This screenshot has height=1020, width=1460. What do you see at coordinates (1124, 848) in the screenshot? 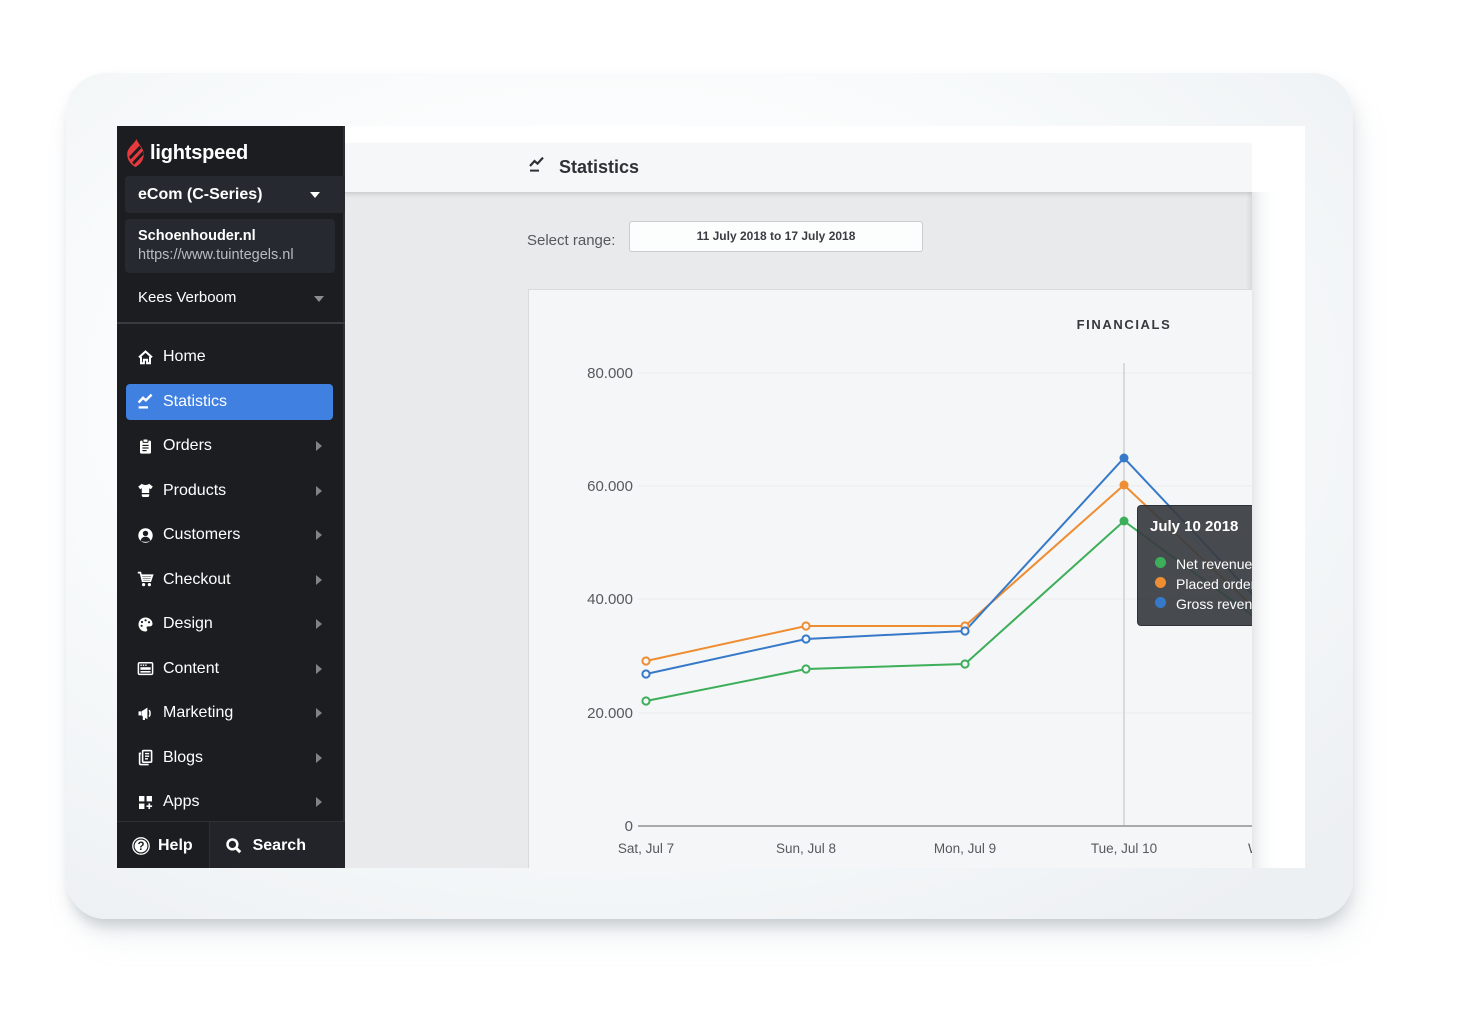
I see `svg-text: Tue, Jul 10` at bounding box center [1124, 848].